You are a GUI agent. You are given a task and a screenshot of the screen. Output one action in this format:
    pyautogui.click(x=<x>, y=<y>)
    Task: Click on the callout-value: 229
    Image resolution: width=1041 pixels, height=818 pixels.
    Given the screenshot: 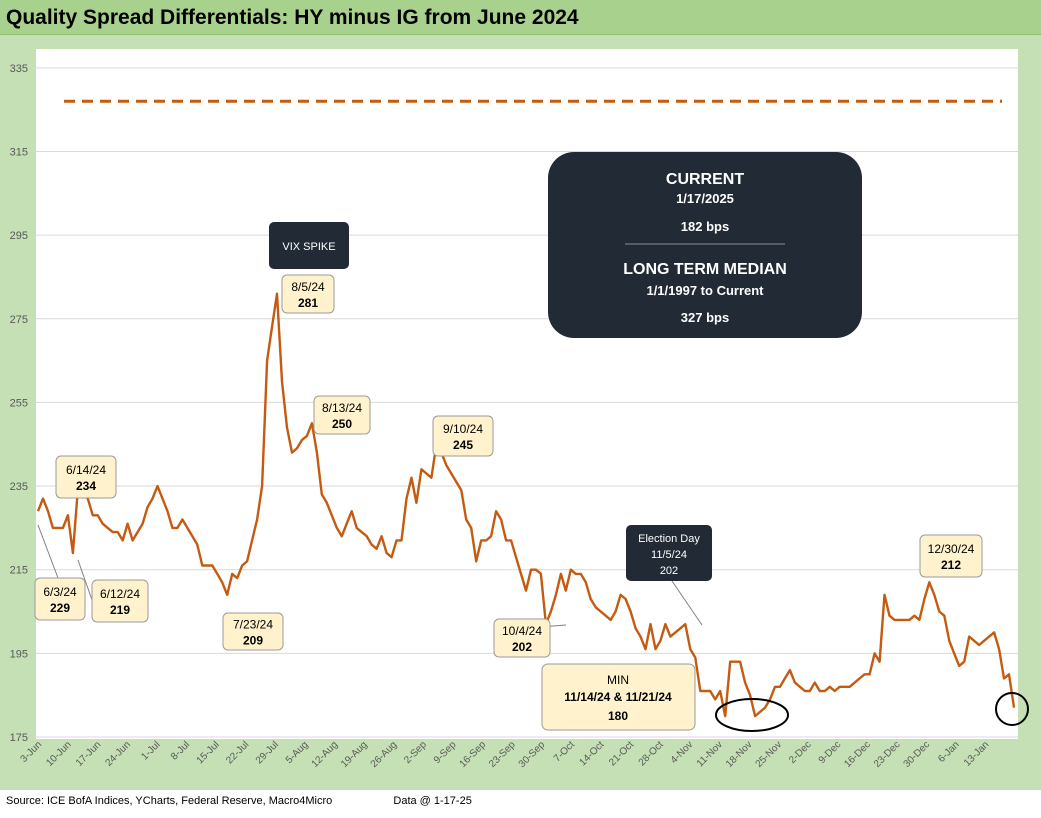 What is the action you would take?
    pyautogui.click(x=60, y=608)
    